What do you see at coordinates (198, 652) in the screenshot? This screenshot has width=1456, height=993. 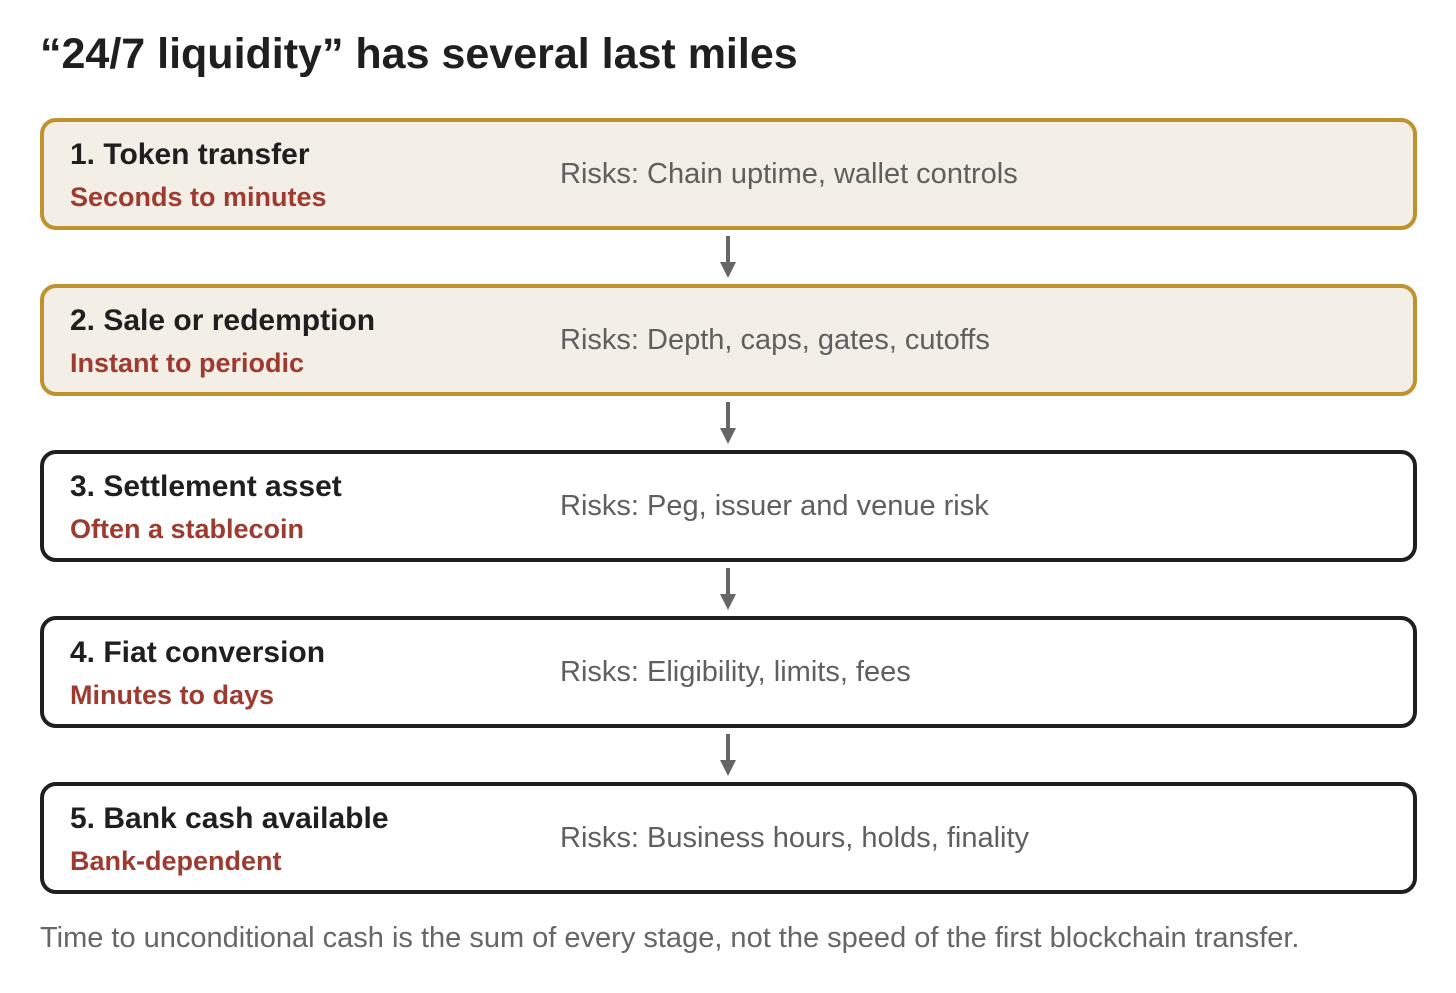 I see `stage-name: 4. Fiat conversion` at bounding box center [198, 652].